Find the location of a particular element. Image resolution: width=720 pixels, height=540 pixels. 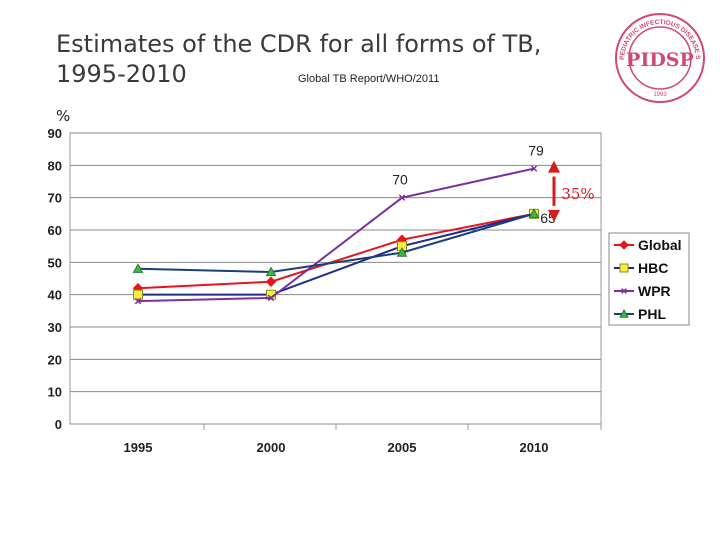

annotation-label: 70 is located at coordinates (400, 180).